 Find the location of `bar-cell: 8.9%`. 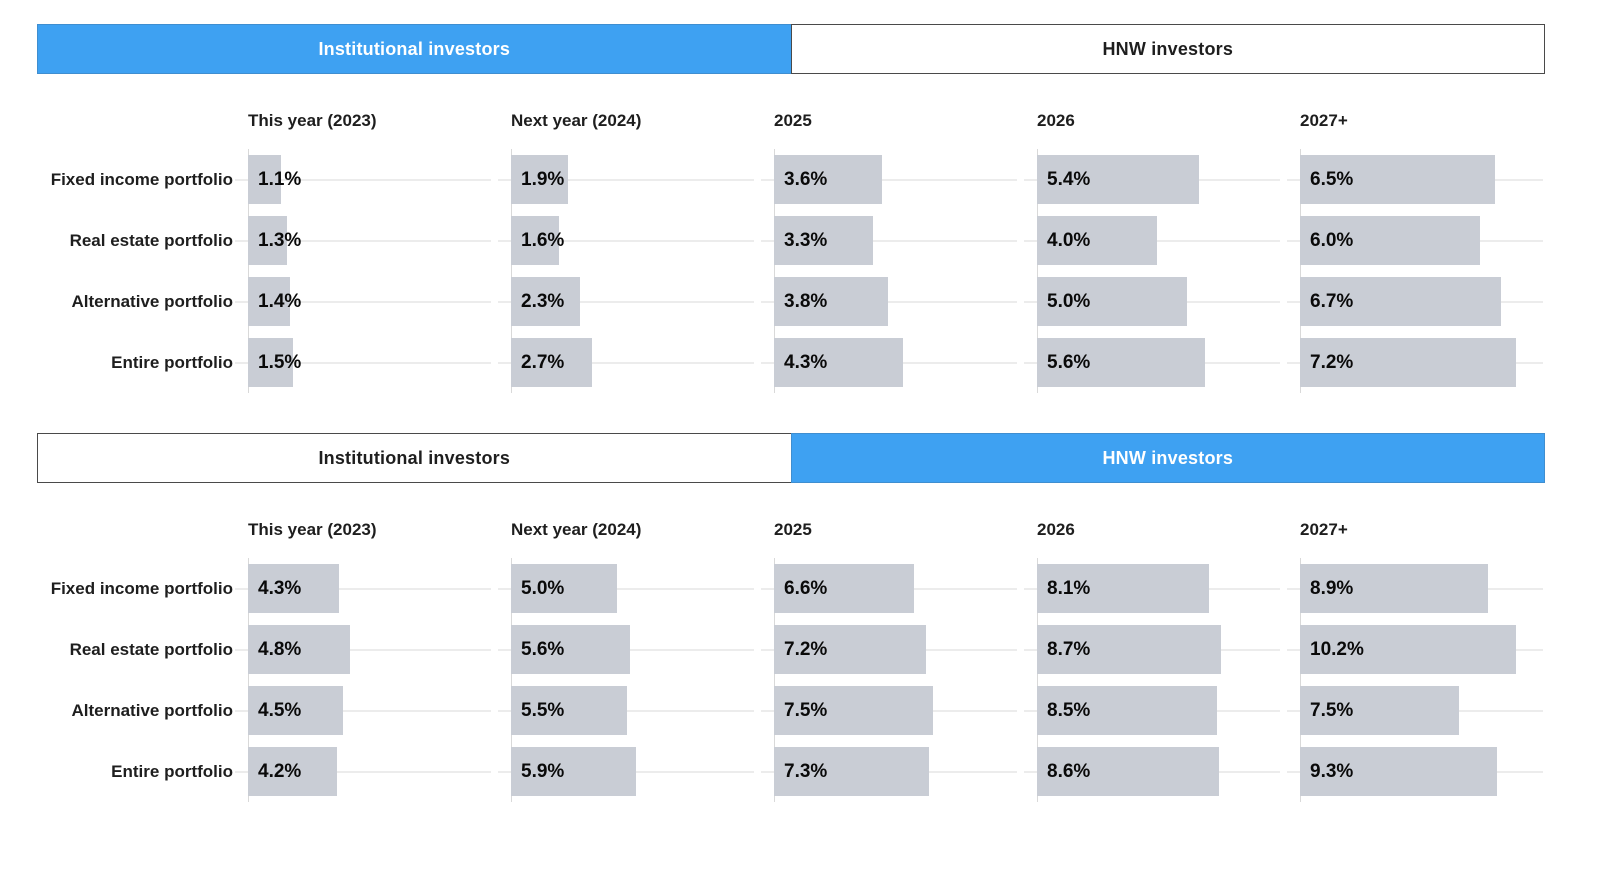

bar-cell: 8.9% is located at coordinates (1425, 588).